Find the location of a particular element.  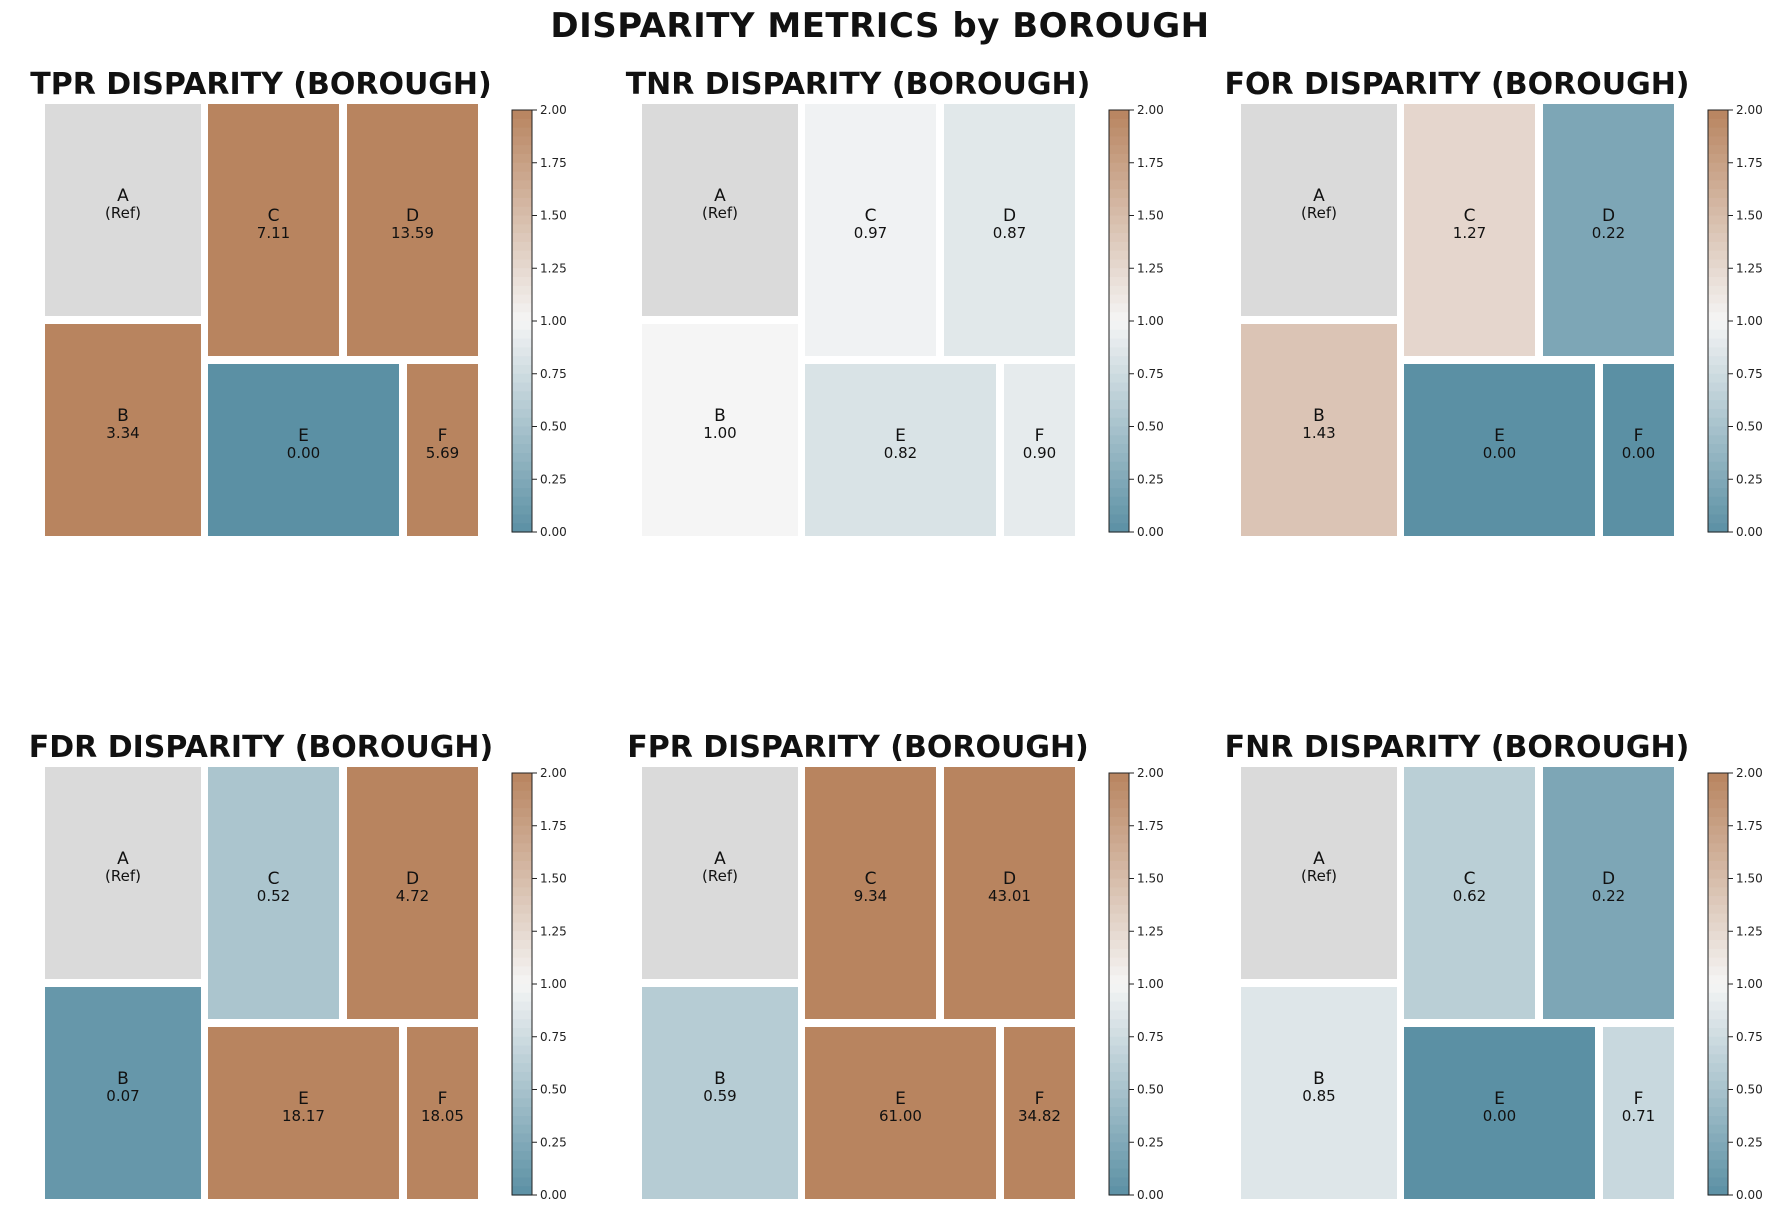

figure-title: DISPARITY METRICS by BOROUGH is located at coordinates (880, 26).